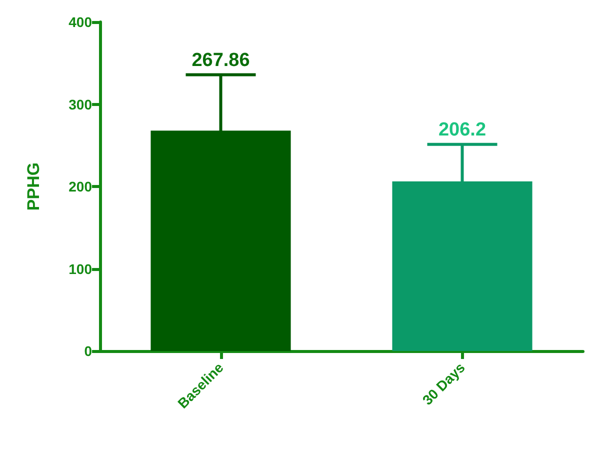 The width and height of the screenshot is (600, 463). I want to click on data-label: 267.86, so click(221, 60).